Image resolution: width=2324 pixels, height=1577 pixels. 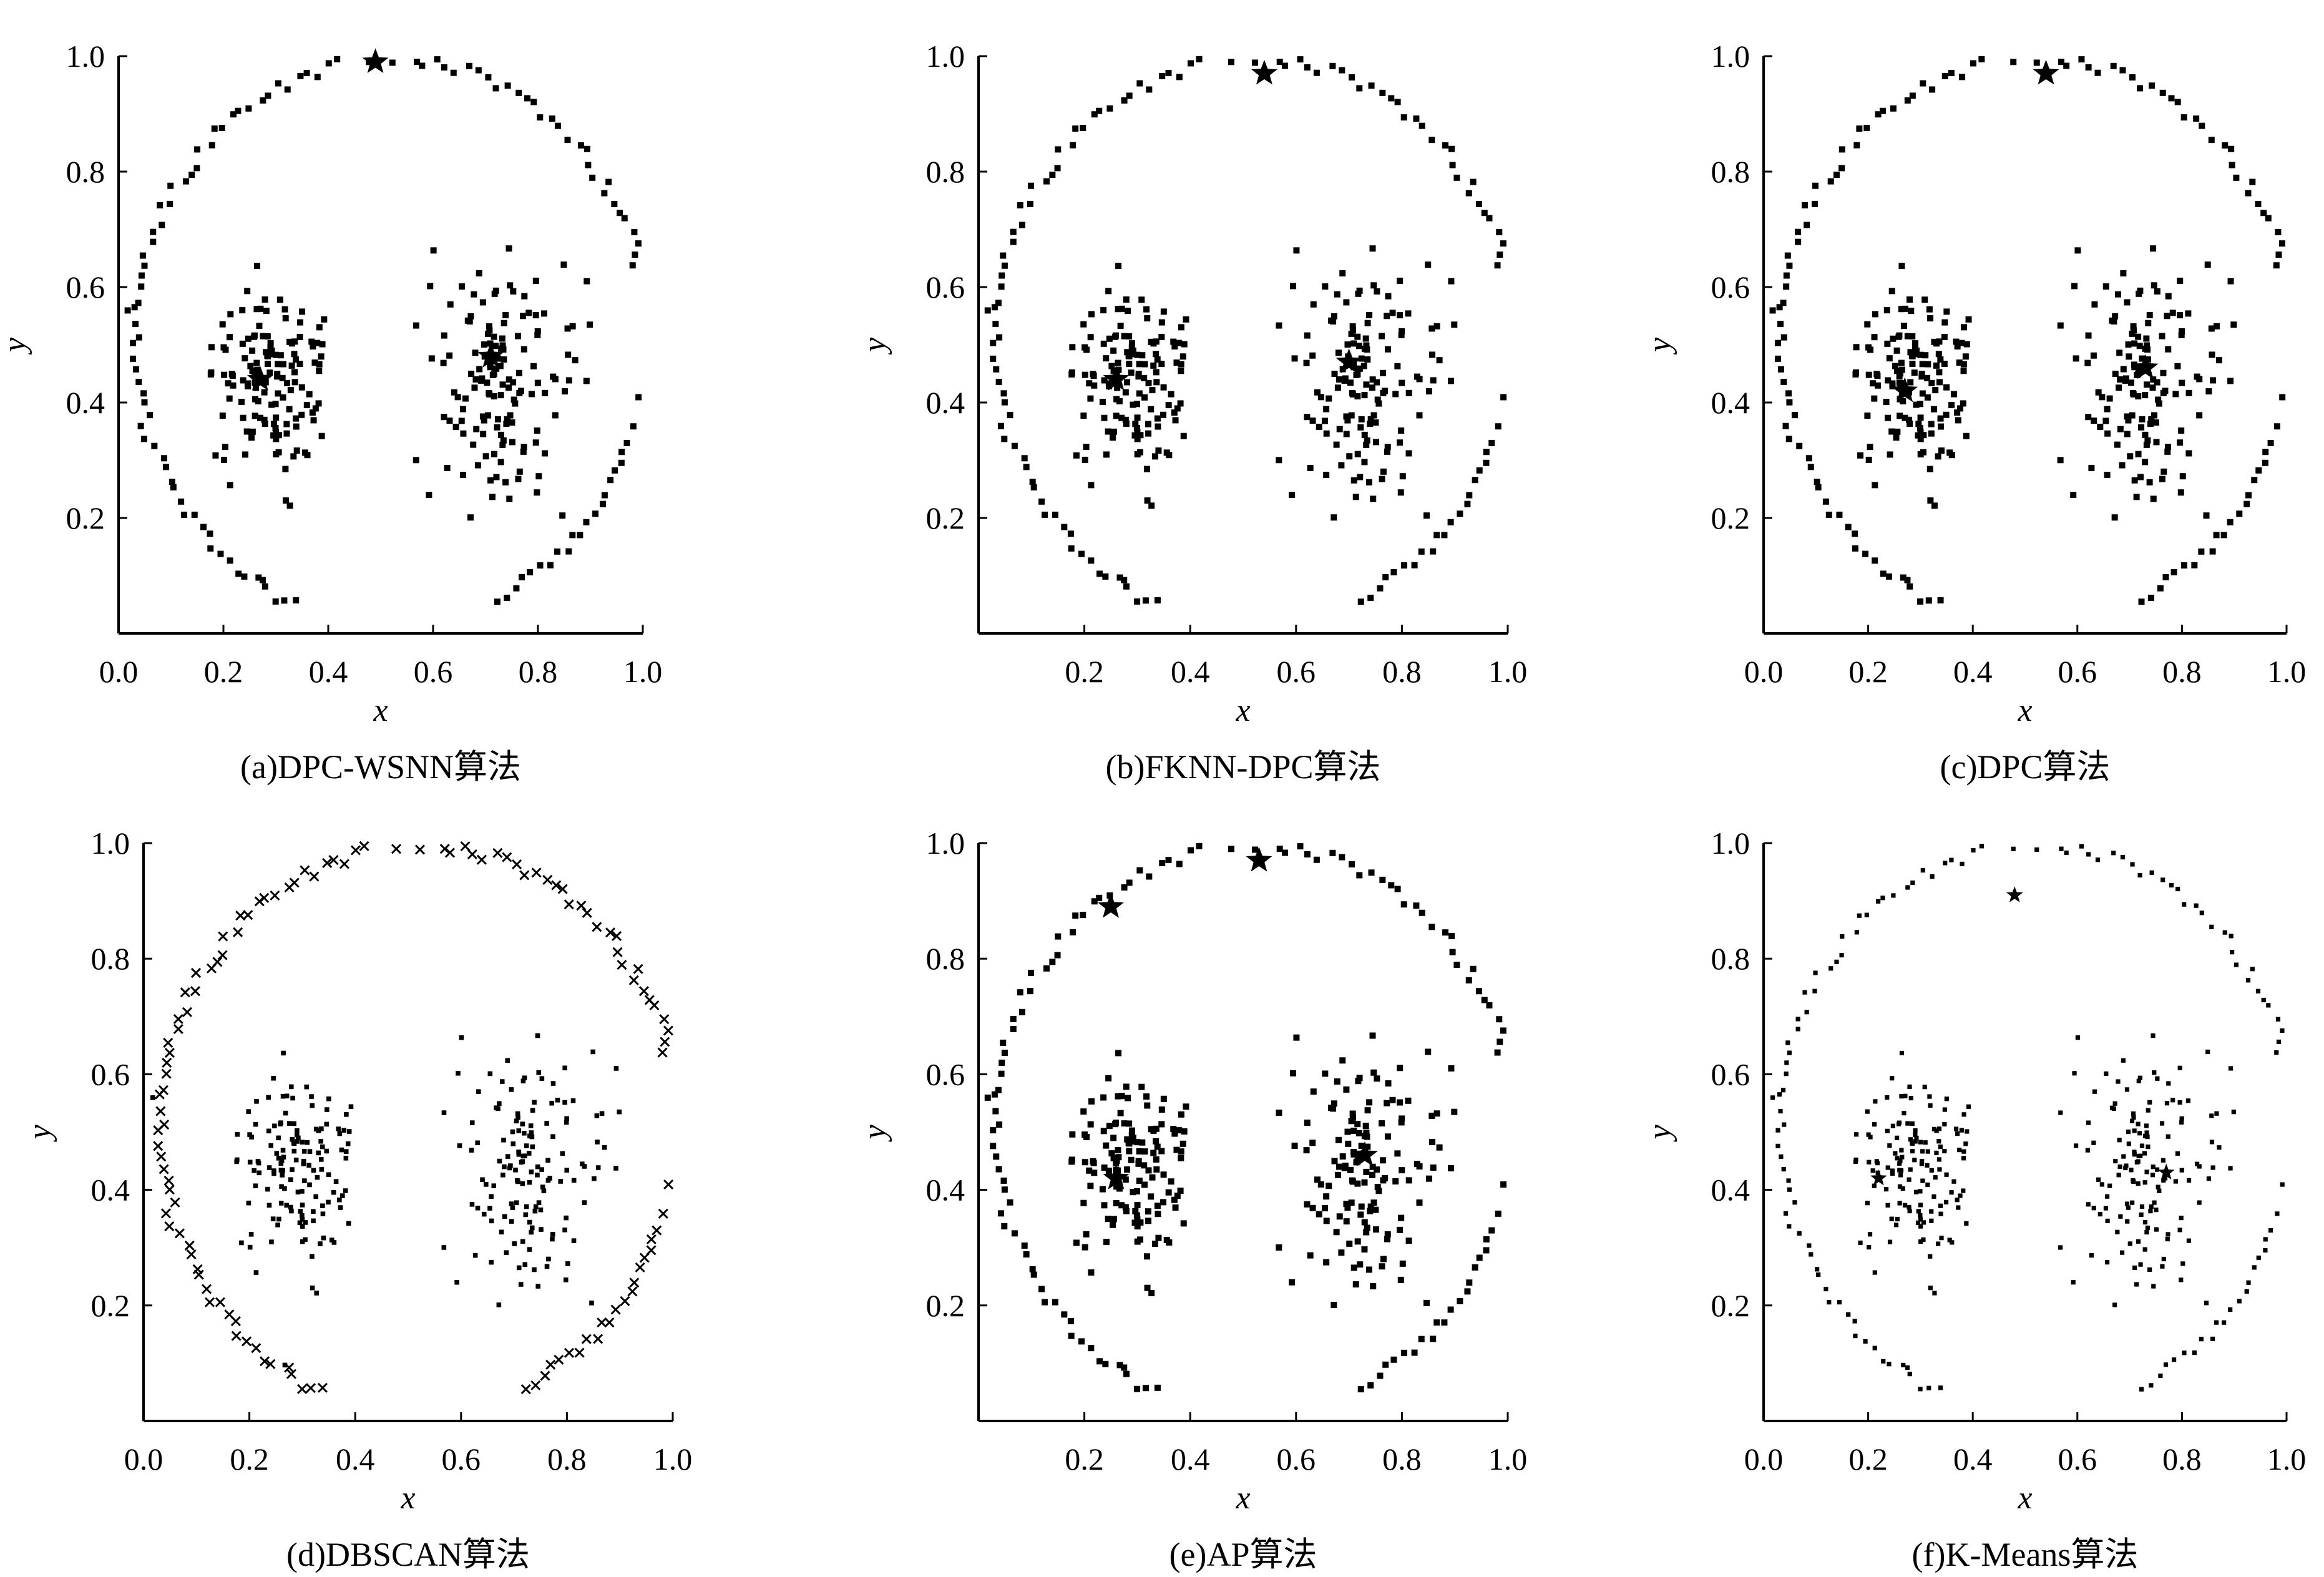 What do you see at coordinates (538, 671) in the screenshot?
I see `x-tick-label: 0.8` at bounding box center [538, 671].